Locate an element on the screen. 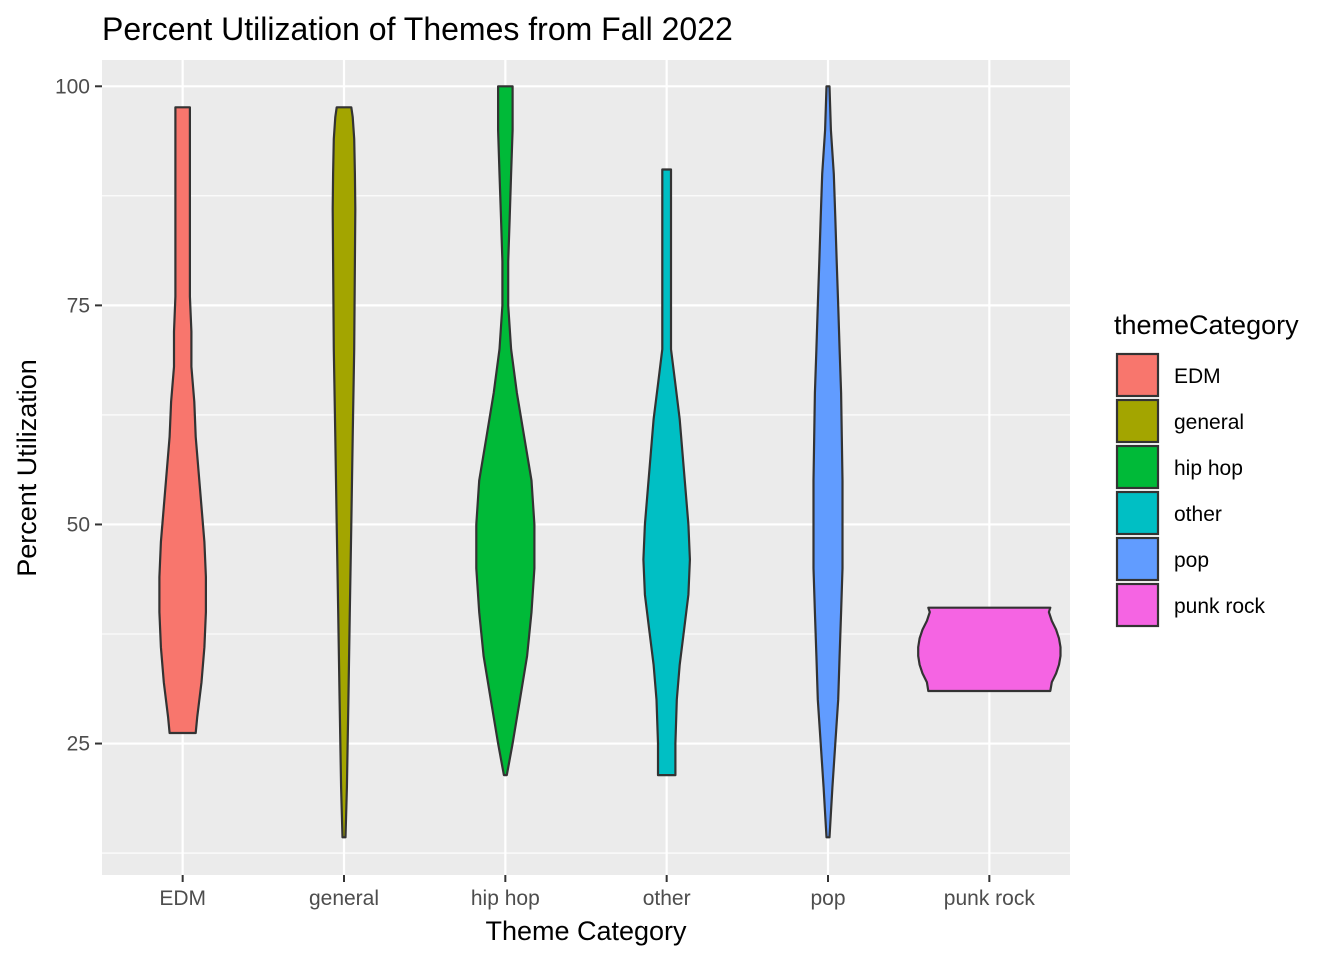 The width and height of the screenshot is (1344, 960). x-tick-label: general is located at coordinates (344, 898).